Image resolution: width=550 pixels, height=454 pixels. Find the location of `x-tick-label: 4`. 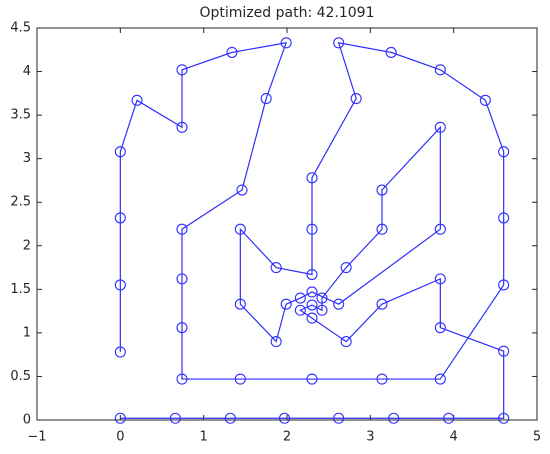

x-tick-label: 4 is located at coordinates (454, 437).